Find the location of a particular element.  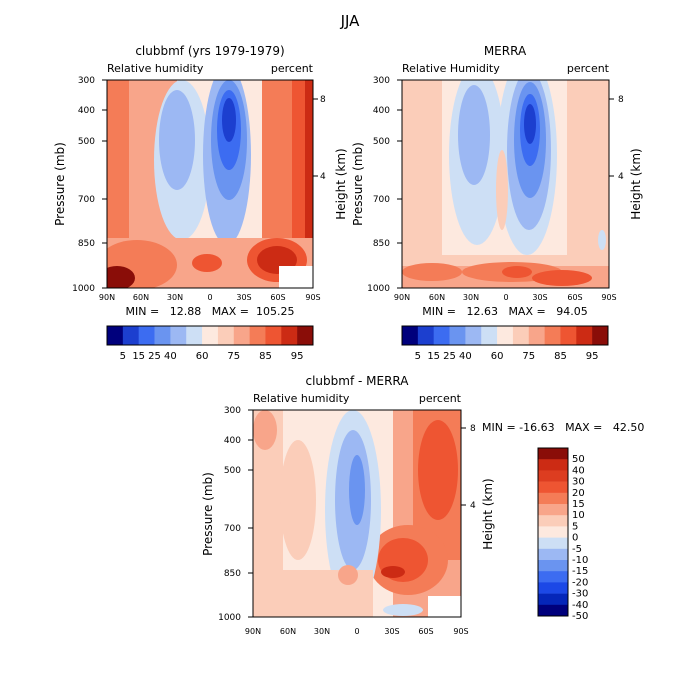

contour-field is located at coordinates (357, 513).